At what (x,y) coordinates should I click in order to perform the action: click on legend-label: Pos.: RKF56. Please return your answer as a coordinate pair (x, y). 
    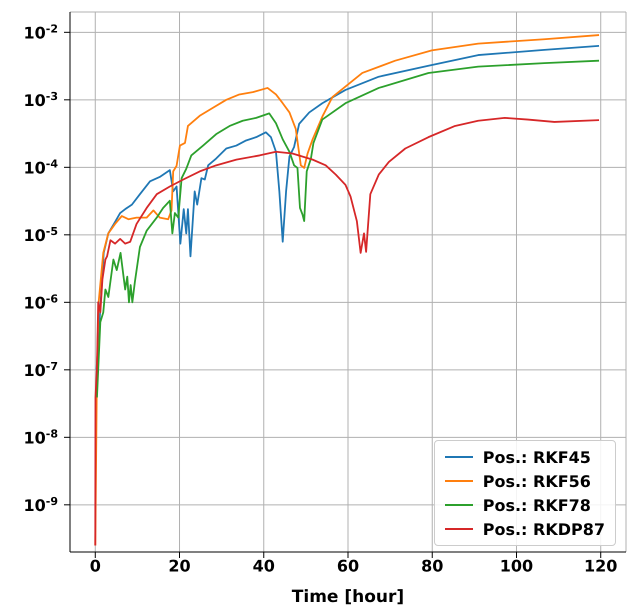
    Looking at the image, I should click on (536, 481).